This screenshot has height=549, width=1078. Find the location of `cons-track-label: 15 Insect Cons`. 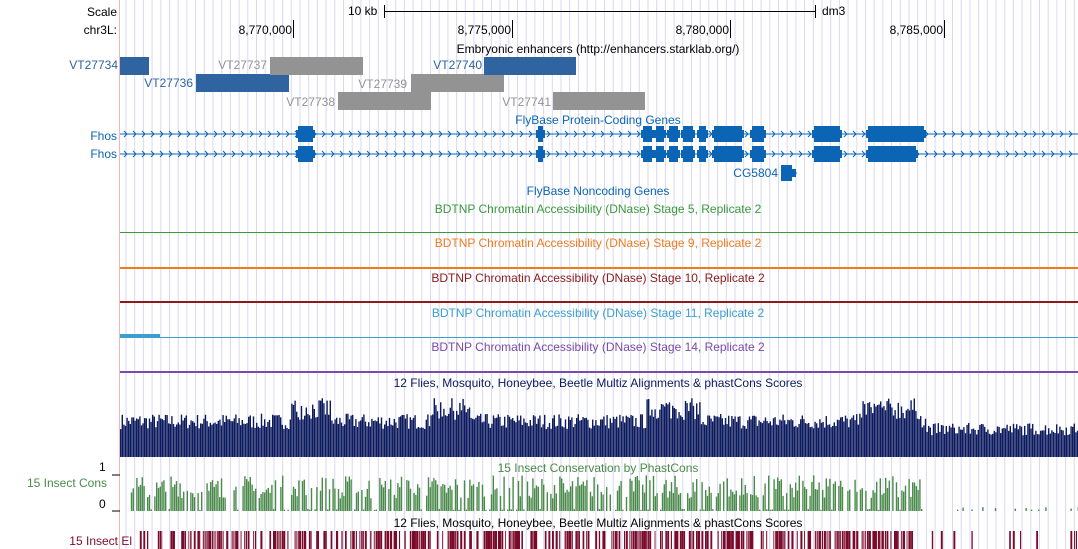

cons-track-label: 15 Insect Cons is located at coordinates (66, 483).